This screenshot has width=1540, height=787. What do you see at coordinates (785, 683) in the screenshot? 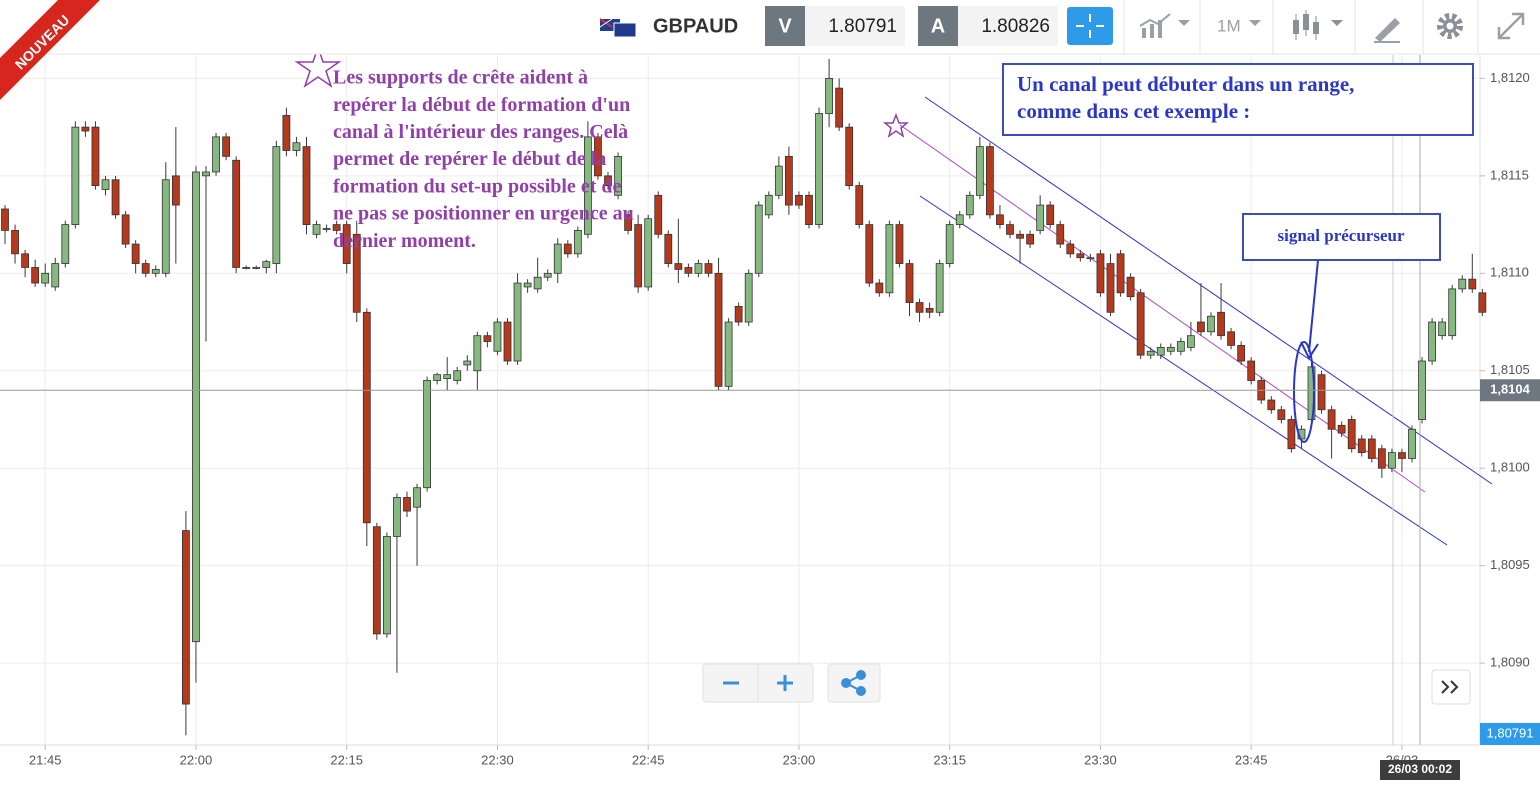
I see `zoom-in-button` at bounding box center [785, 683].